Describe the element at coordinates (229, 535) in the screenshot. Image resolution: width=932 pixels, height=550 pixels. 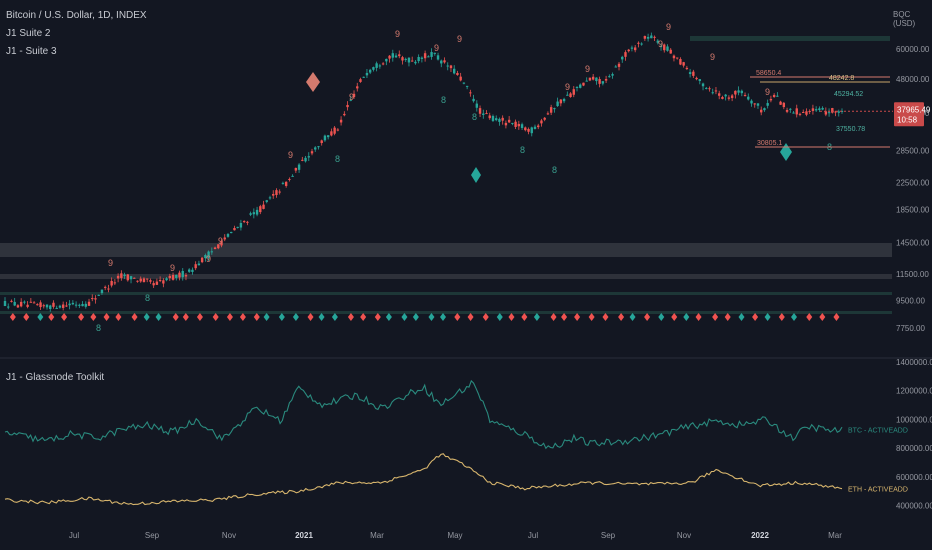
I see `time-tick-label: Nov` at that location.